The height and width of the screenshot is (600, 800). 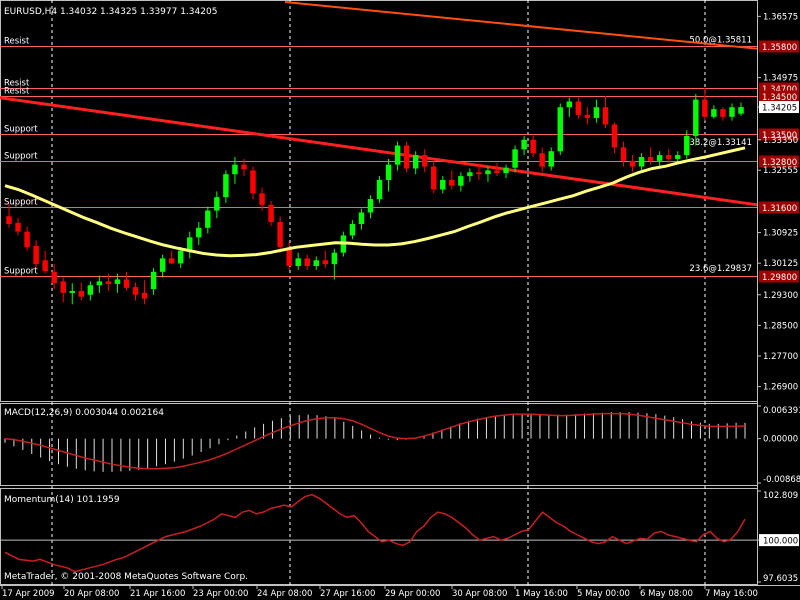 I want to click on date-label: 29 Apr 00:00, so click(x=412, y=594).